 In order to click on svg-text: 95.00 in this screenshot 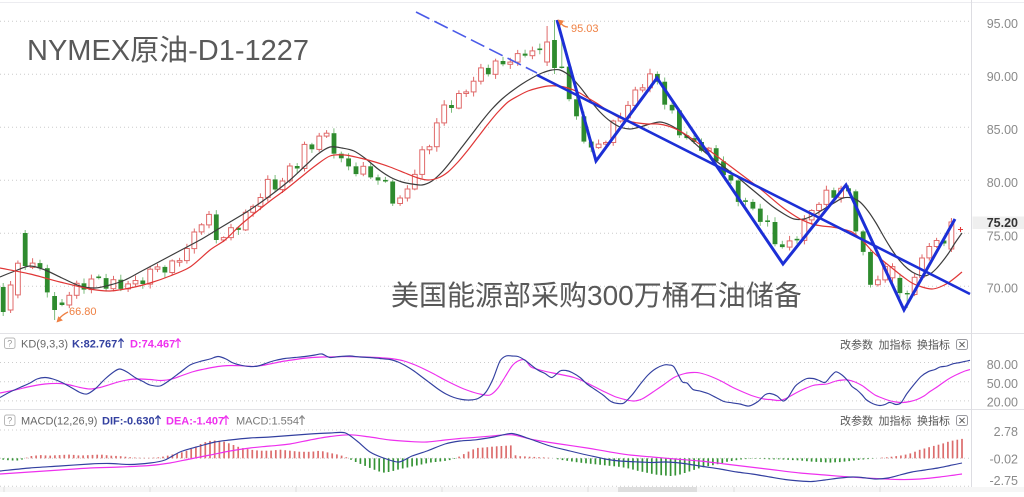, I will do `click(1002, 24)`.